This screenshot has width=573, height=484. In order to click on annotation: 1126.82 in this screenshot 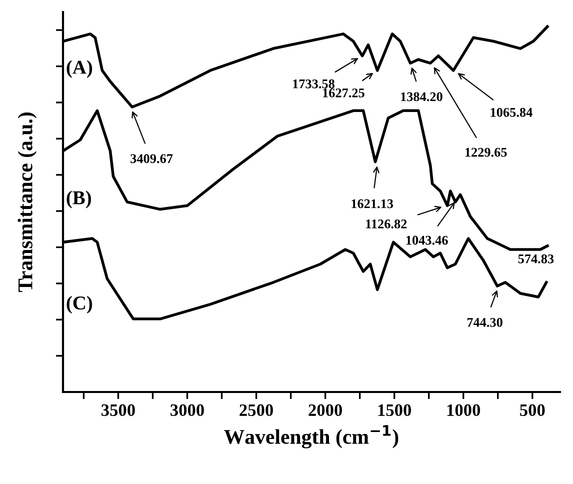, I will do `click(386, 223)`.